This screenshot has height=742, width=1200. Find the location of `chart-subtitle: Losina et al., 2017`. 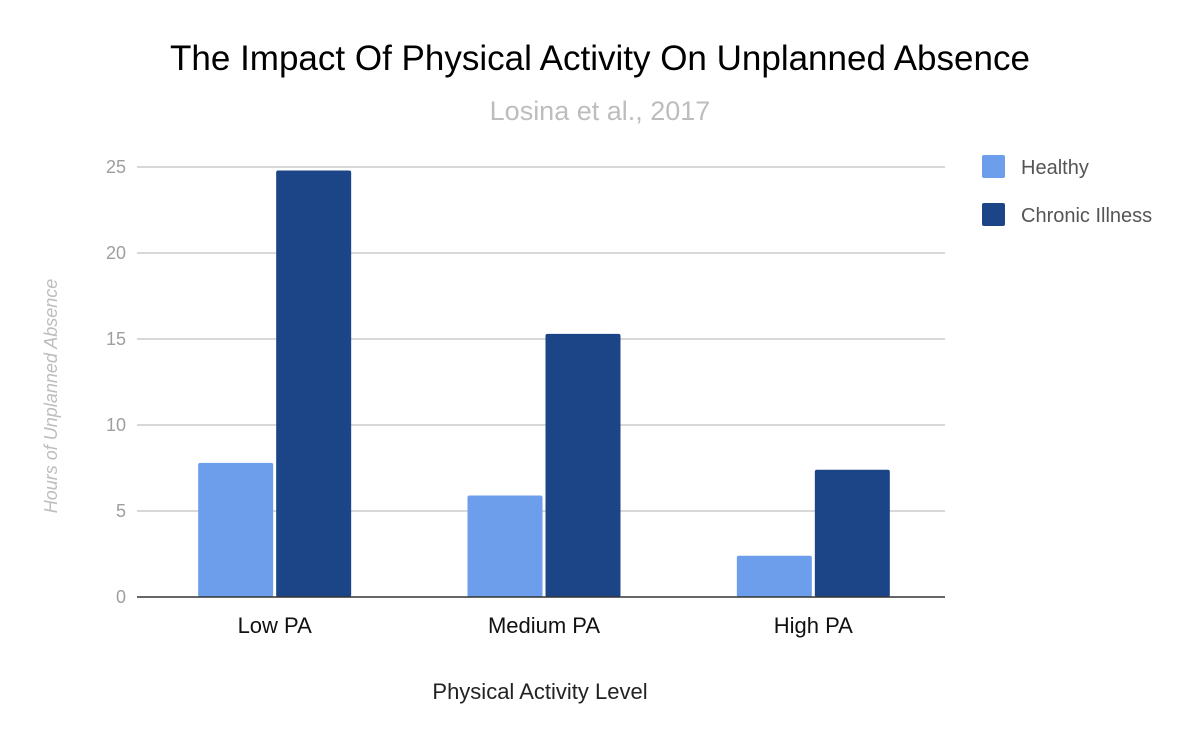

chart-subtitle: Losina et al., 2017 is located at coordinates (600, 111).